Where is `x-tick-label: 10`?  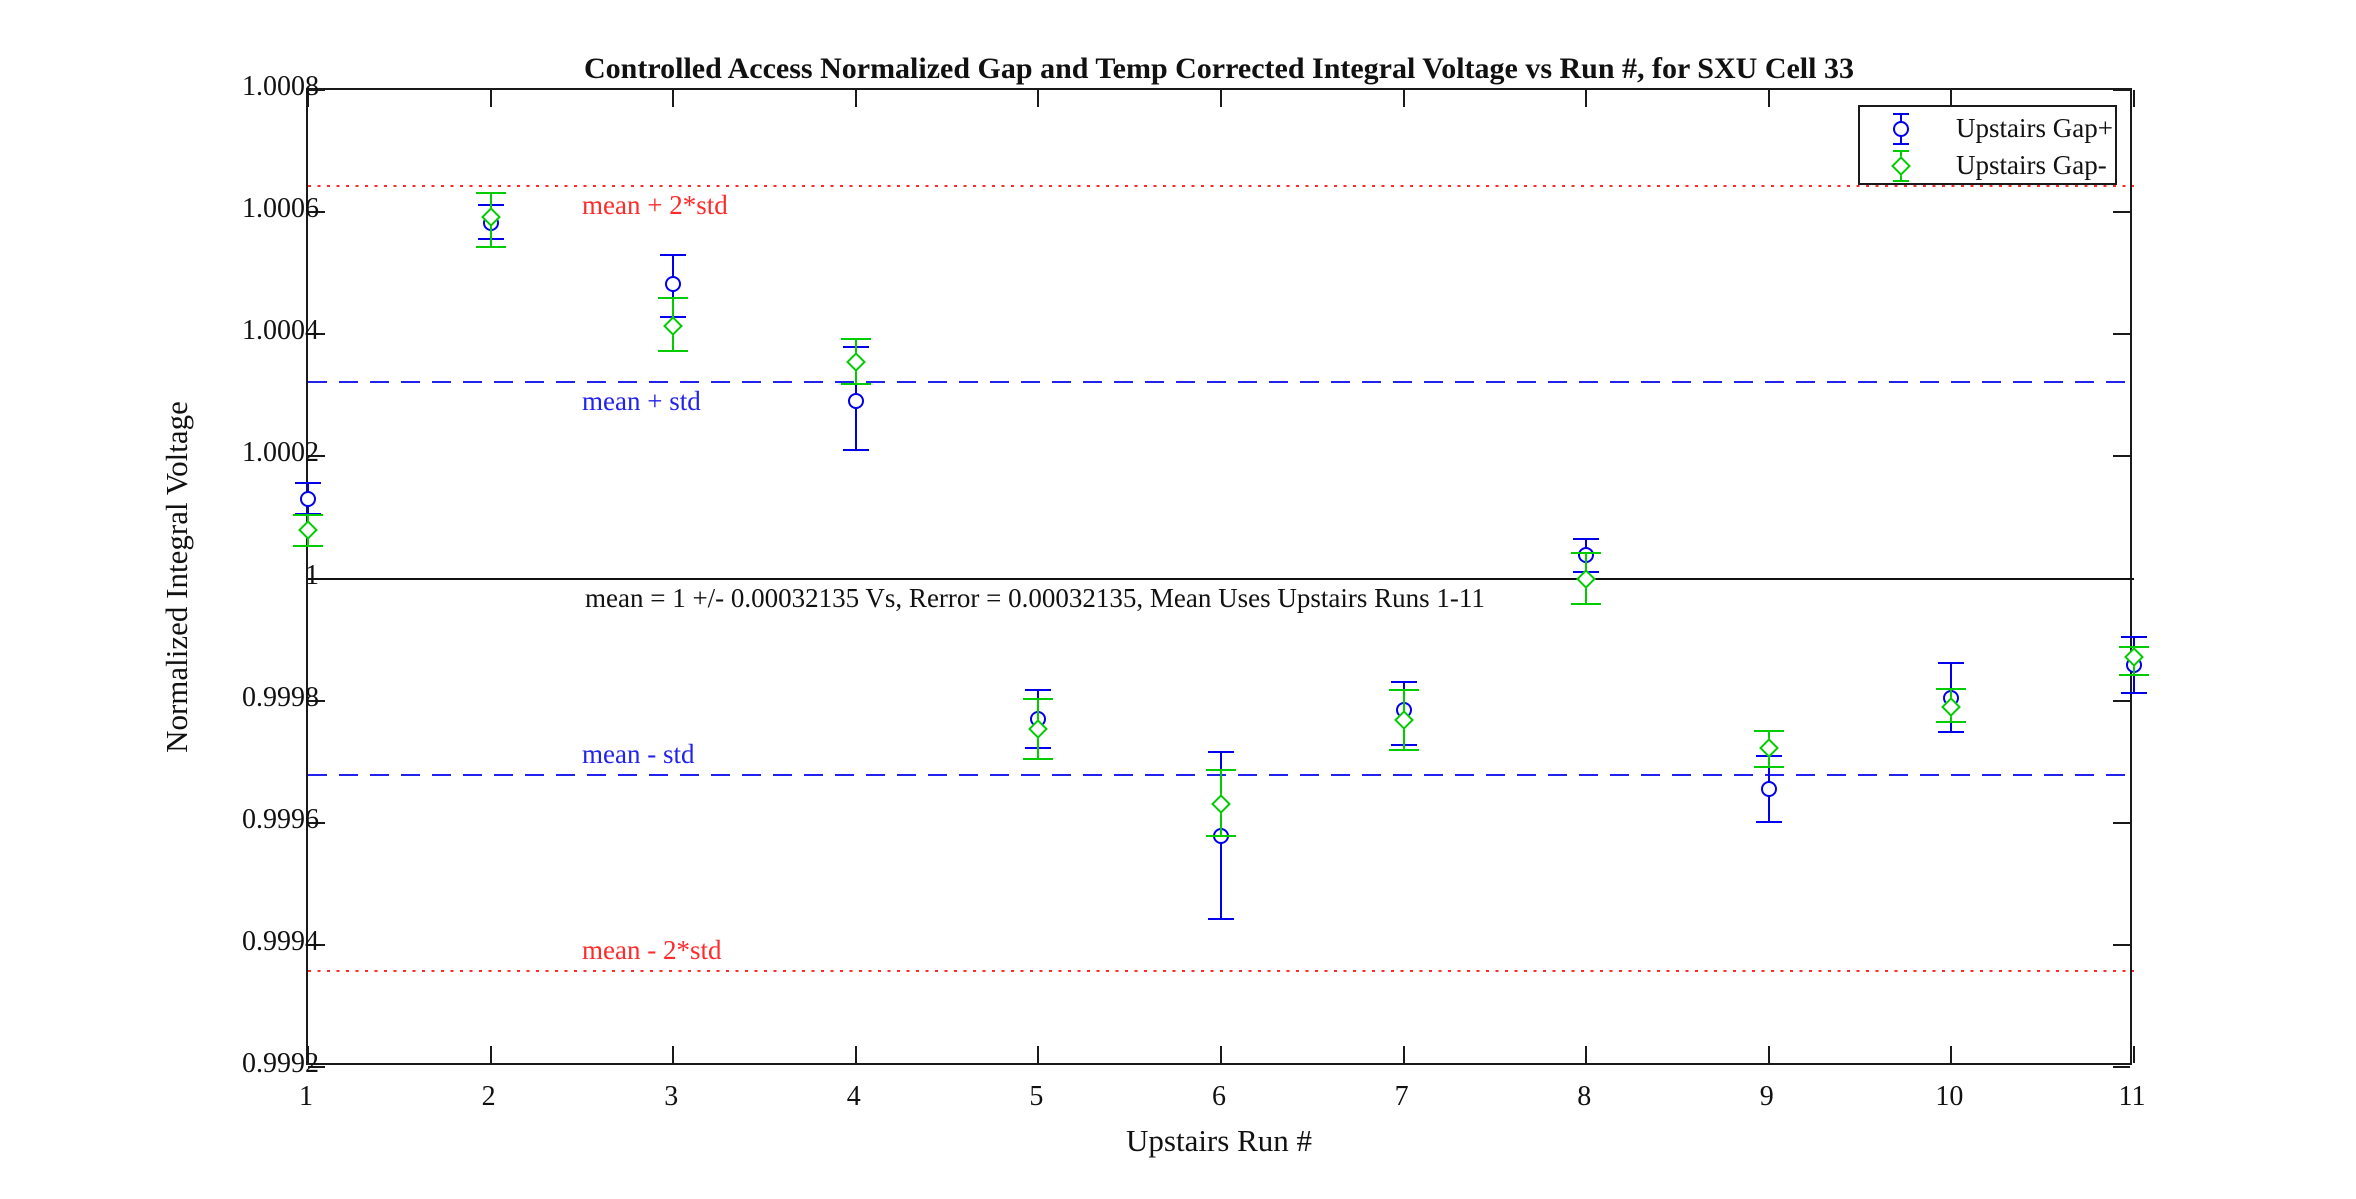 x-tick-label: 10 is located at coordinates (1949, 1096).